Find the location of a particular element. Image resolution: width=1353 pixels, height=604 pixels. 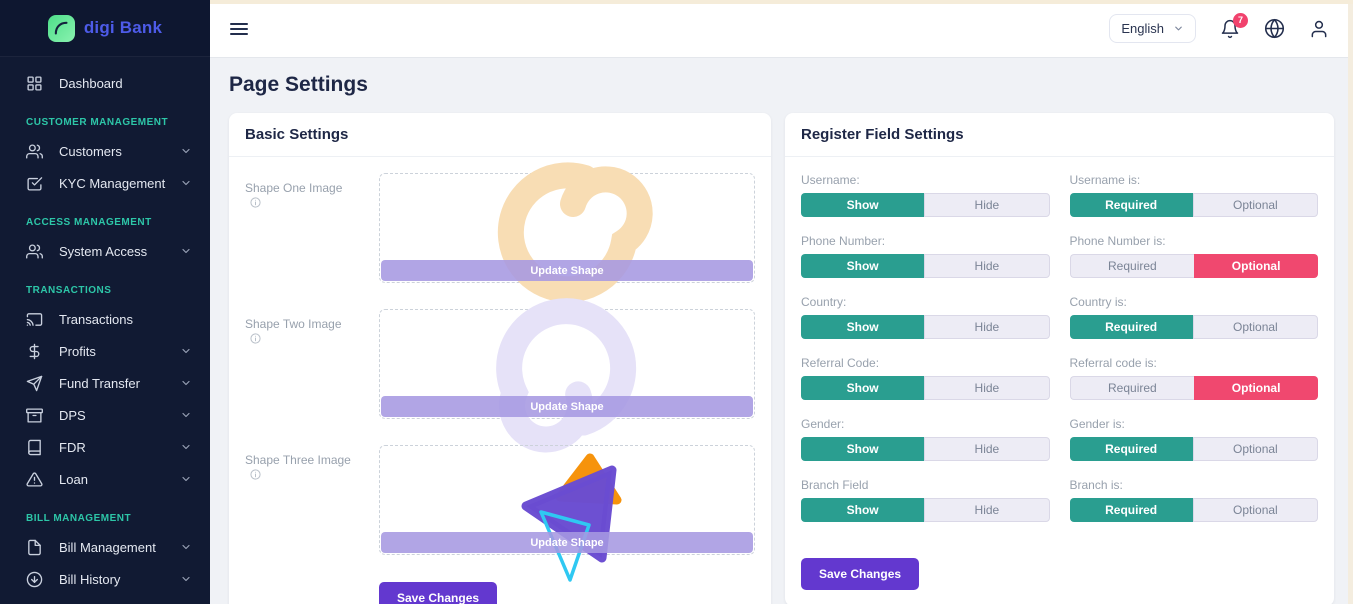

vertical-scrollbar is located at coordinates (1350, 302).